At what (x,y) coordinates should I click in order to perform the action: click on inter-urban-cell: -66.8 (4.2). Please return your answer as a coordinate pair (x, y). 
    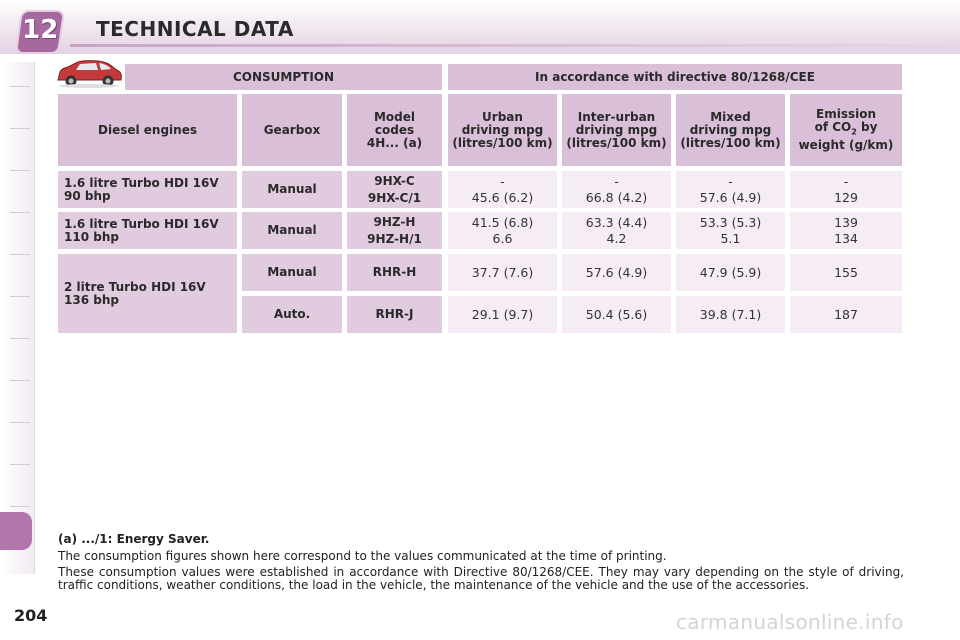
    Looking at the image, I should click on (616, 189).